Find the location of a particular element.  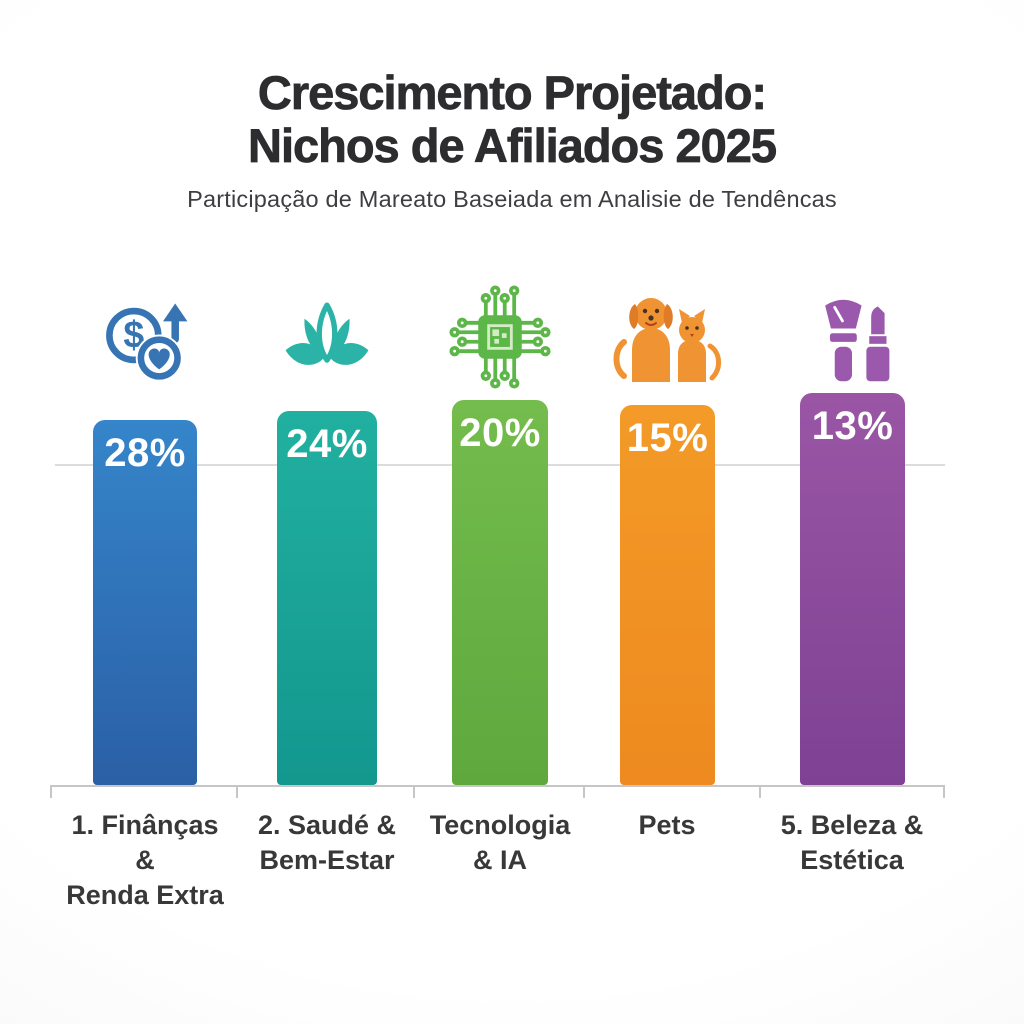

finance-coin-heart-arrow-icon: $ is located at coordinates (147, 342).